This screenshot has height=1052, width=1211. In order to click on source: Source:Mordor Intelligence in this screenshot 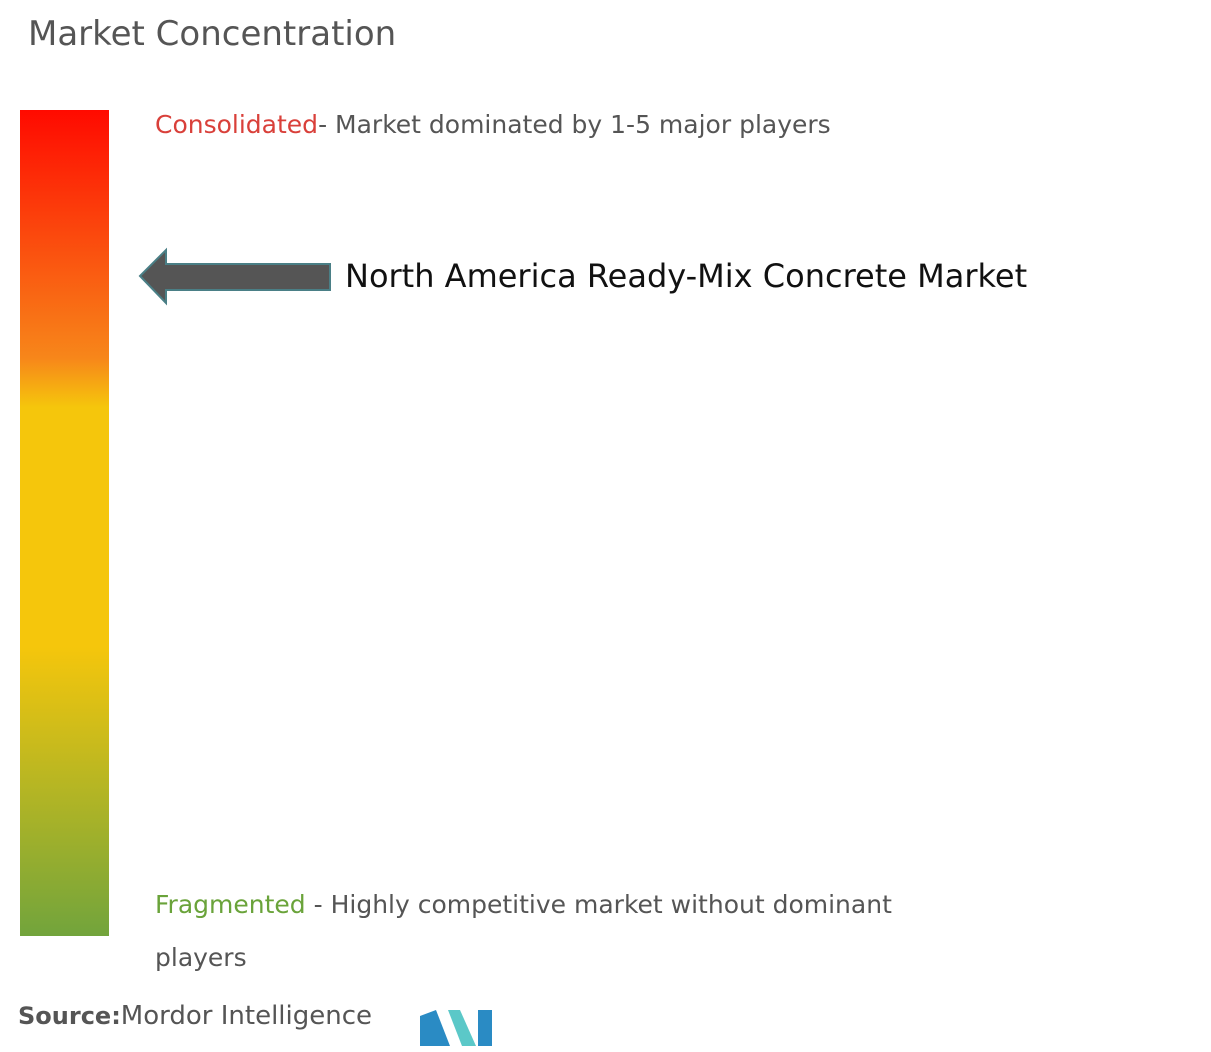, I will do `click(195, 1016)`.